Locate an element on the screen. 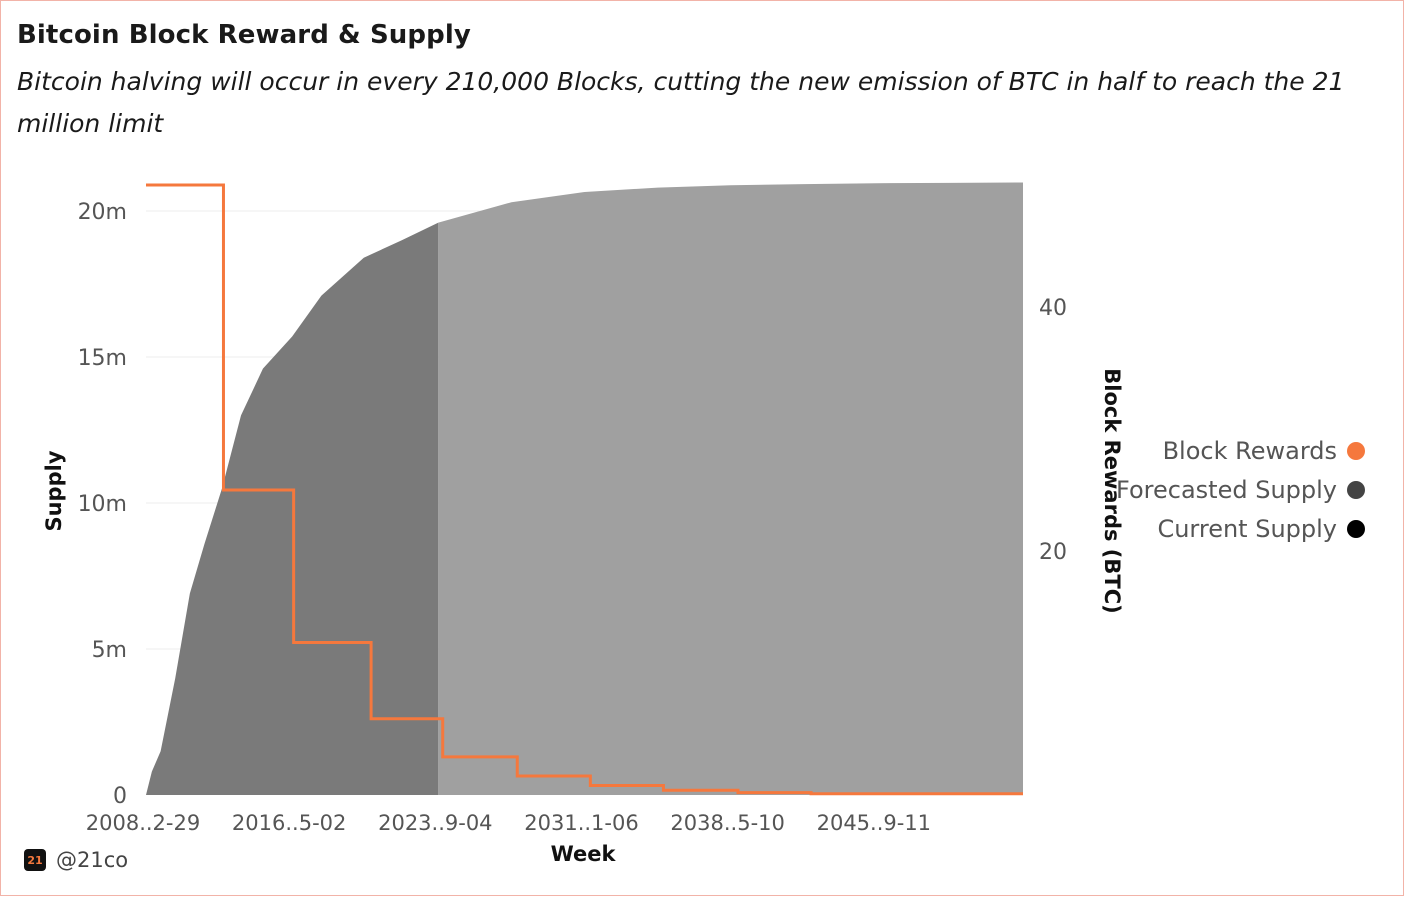  brand-handle: @21co is located at coordinates (92, 860).